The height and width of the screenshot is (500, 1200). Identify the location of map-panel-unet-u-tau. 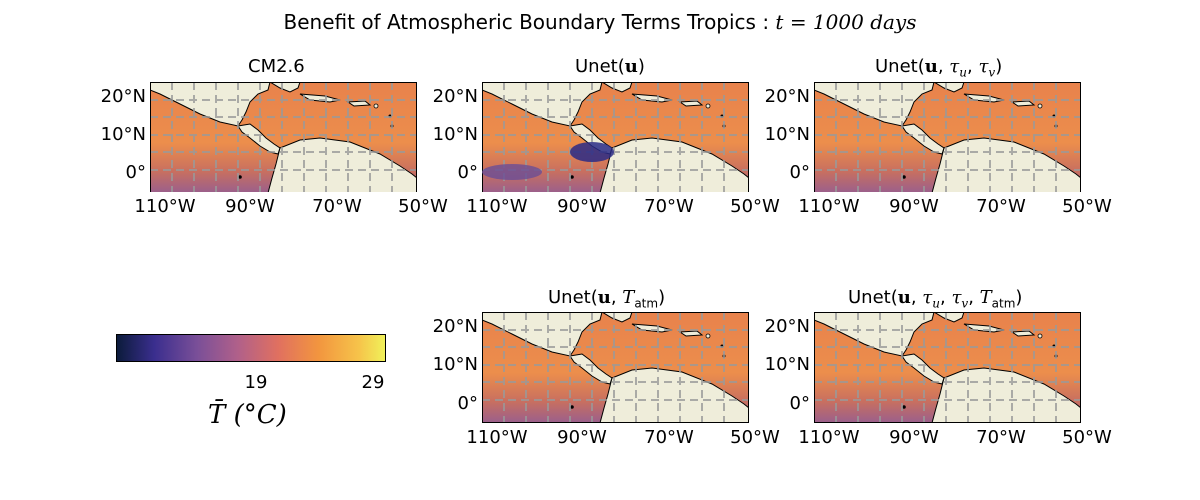
(947, 137).